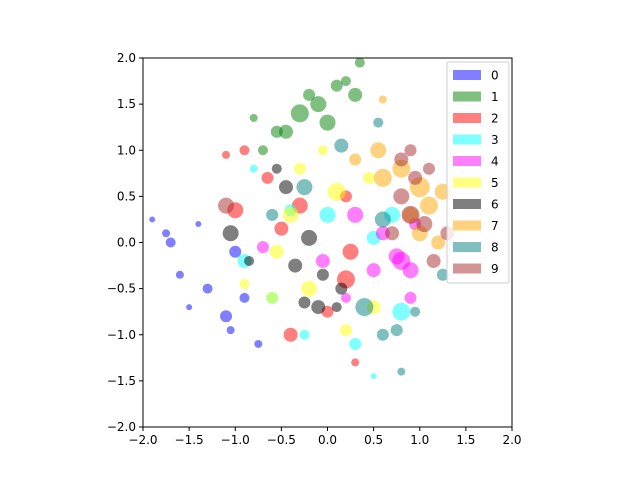 Image resolution: width=640 pixels, height=484 pixels. Describe the element at coordinates (126, 150) in the screenshot. I see `y-tick-label: 1.0` at that location.